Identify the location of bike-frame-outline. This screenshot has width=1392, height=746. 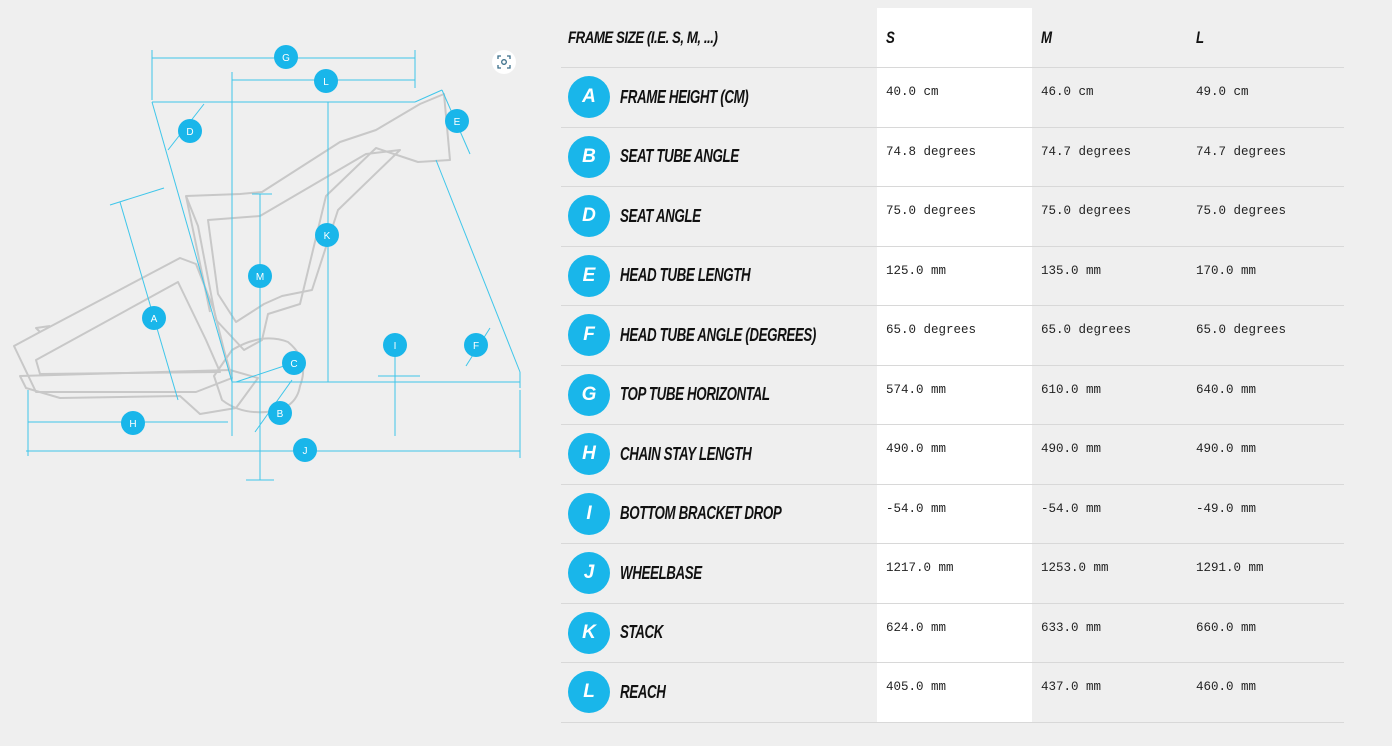
(232, 254).